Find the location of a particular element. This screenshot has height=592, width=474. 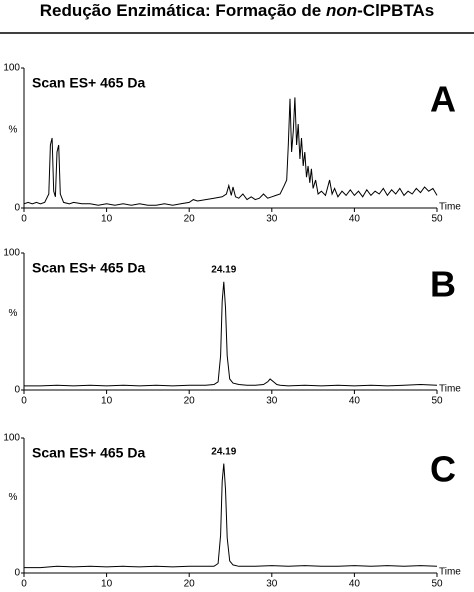

title-part: non is located at coordinates (341, 10).